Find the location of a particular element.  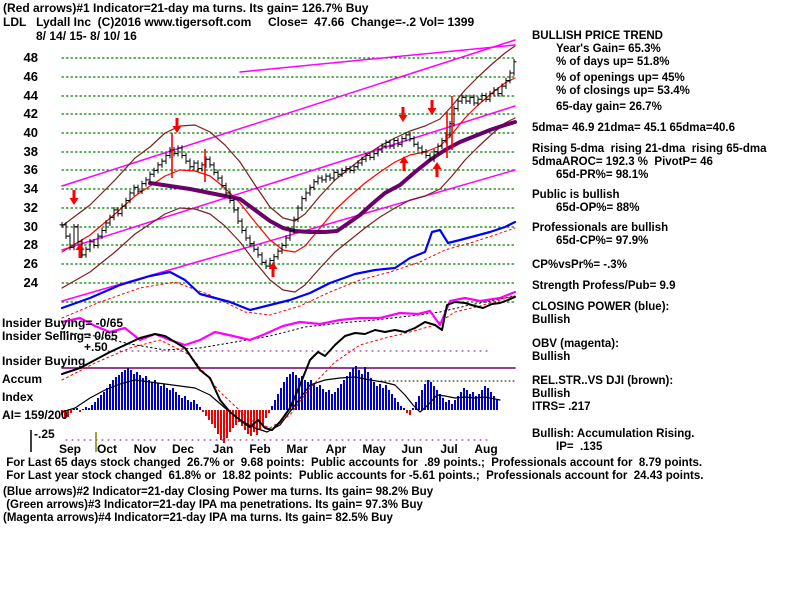

indicator-label: +.50 is located at coordinates (96, 347).